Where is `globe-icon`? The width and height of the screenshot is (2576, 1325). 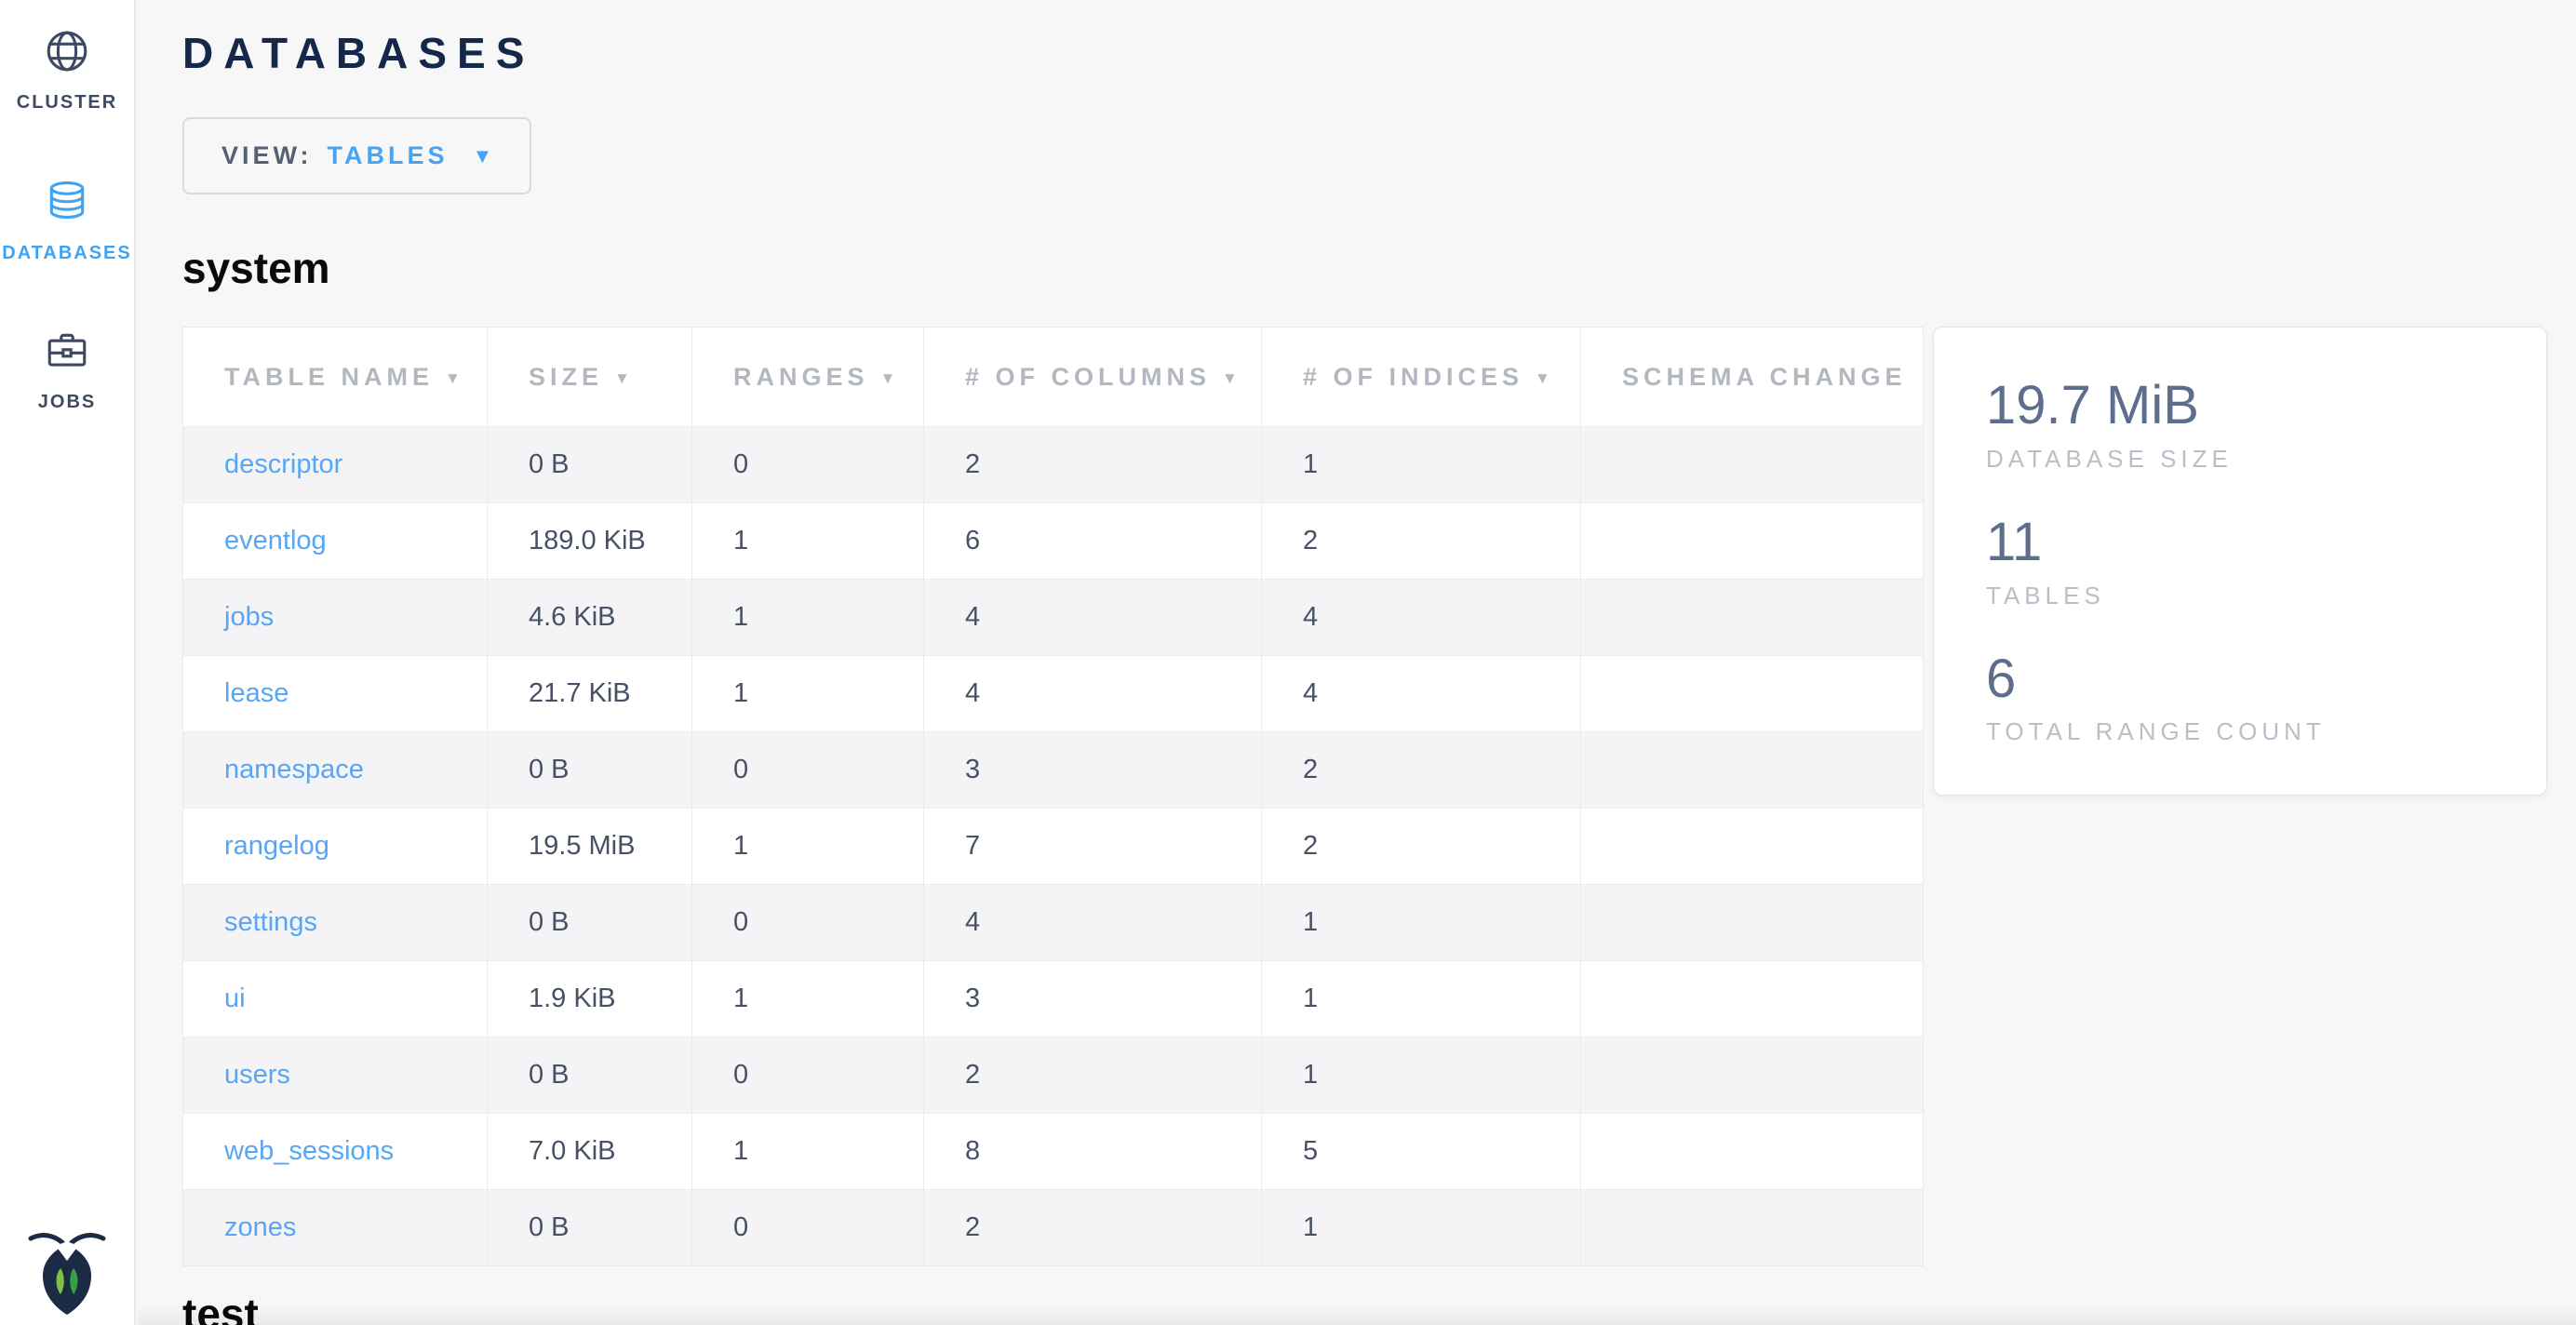
globe-icon is located at coordinates (67, 53).